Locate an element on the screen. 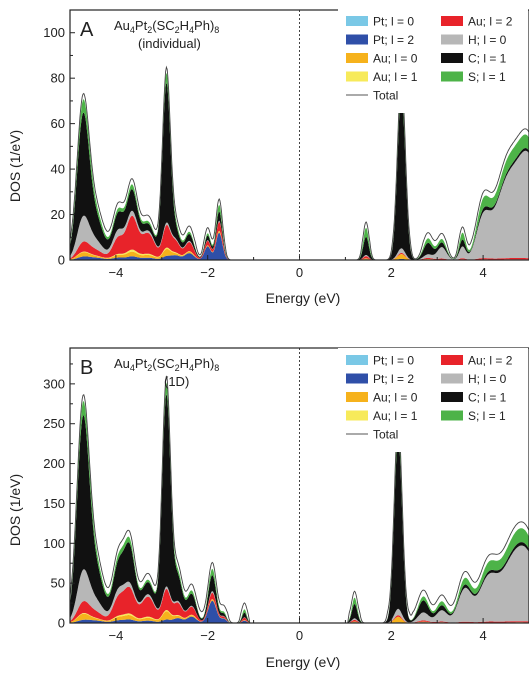  panel-b-subtitle: (1D) is located at coordinates (176, 381).